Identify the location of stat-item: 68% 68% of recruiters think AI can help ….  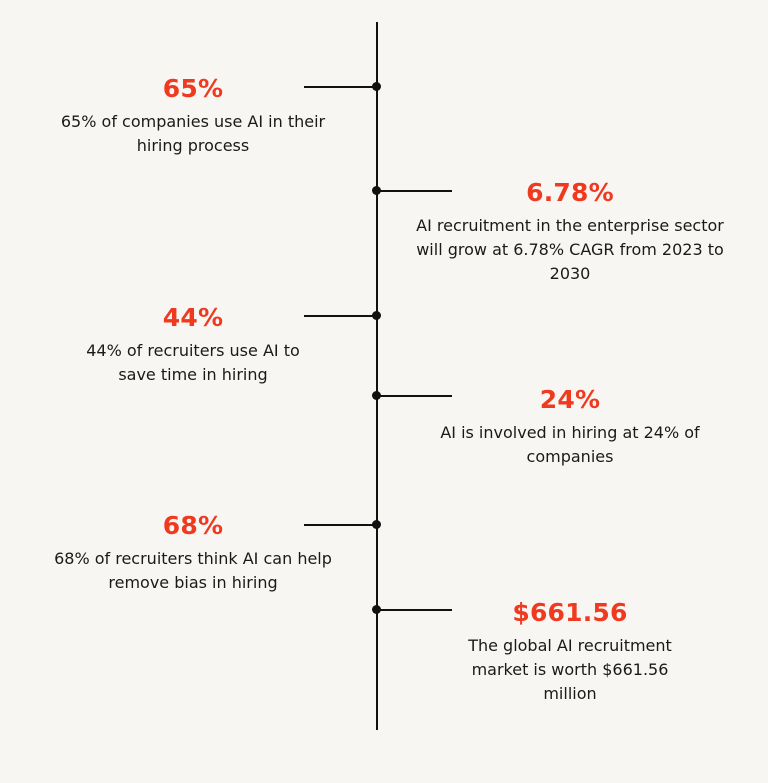
(193, 553).